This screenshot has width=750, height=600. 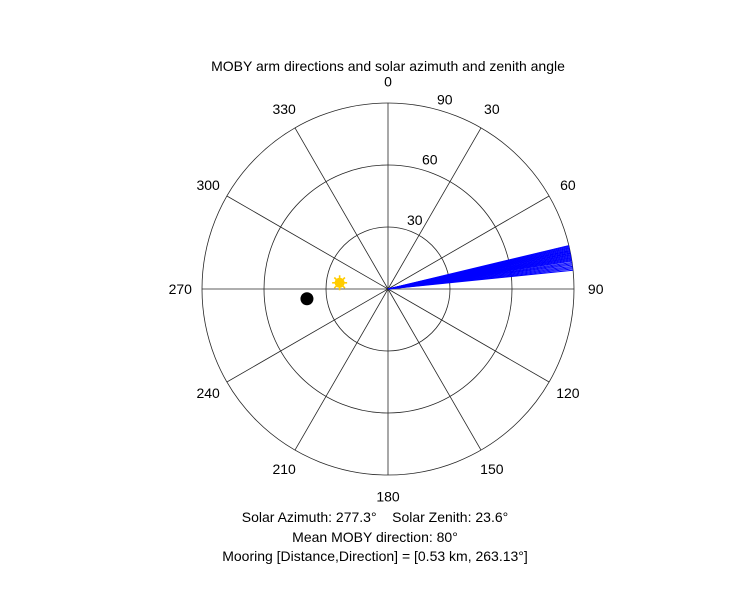 I want to click on angle-tick-label: 150, so click(x=492, y=469).